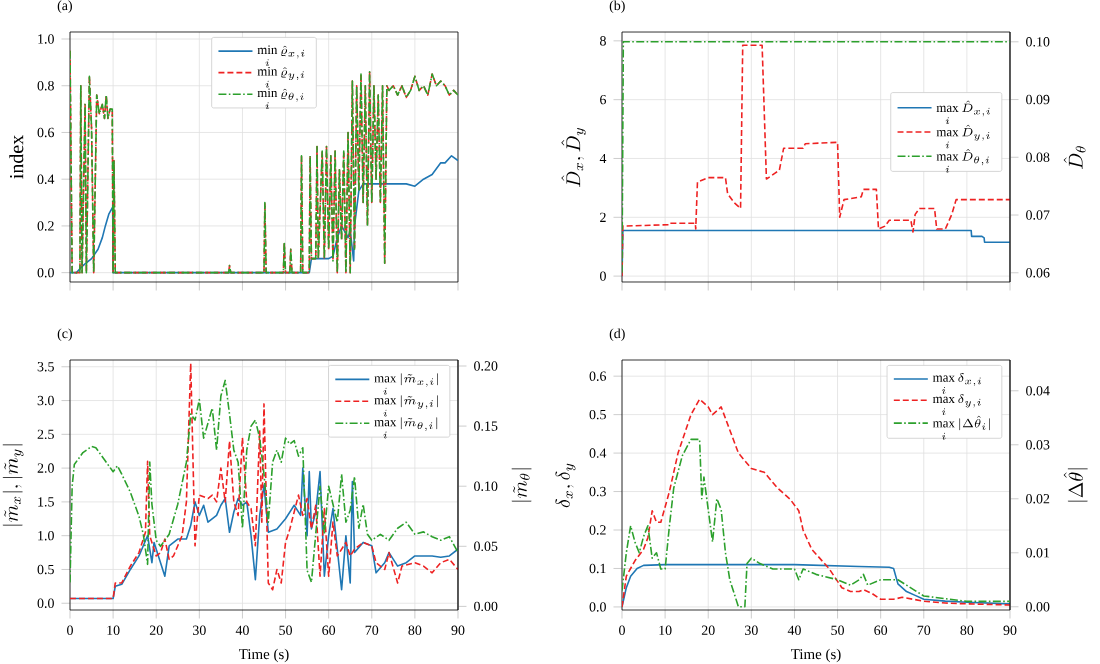  What do you see at coordinates (521, 485) in the screenshot?
I see `y2-axis-title: $|\tilde{m}_\theta|$` at bounding box center [521, 485].